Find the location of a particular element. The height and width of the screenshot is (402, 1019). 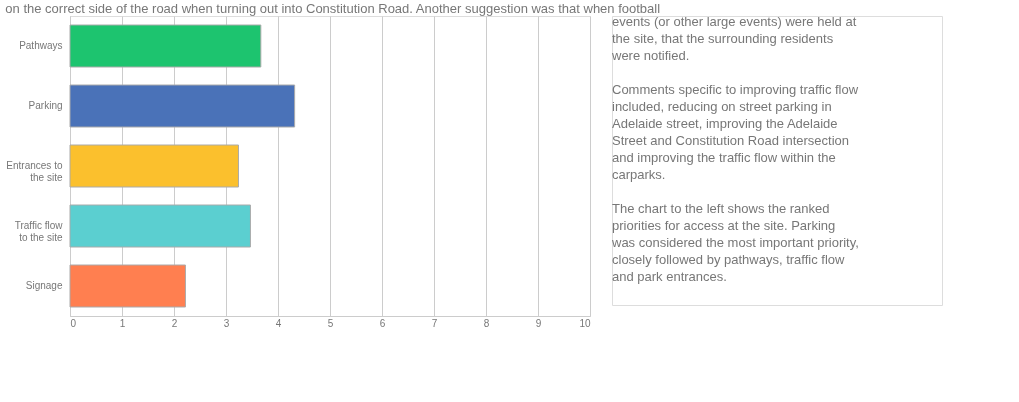

x-tick-label: 0 is located at coordinates (73, 323).